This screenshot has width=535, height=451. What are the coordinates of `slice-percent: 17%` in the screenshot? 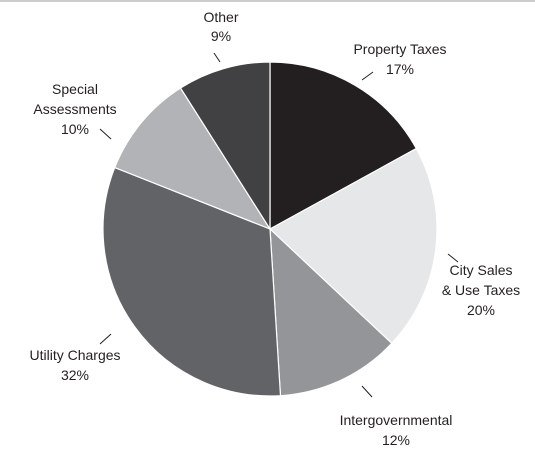 It's located at (400, 69).